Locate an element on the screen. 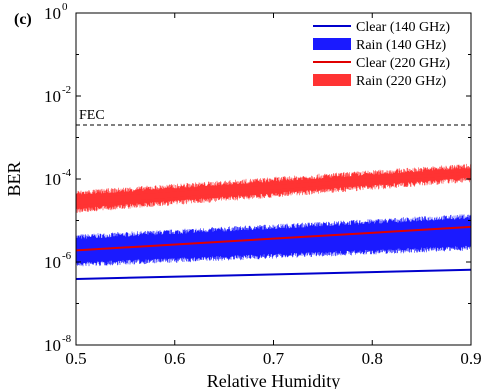 Image resolution: width=490 pixels, height=389 pixels. x-tick-label: 0.6 is located at coordinates (174, 358).